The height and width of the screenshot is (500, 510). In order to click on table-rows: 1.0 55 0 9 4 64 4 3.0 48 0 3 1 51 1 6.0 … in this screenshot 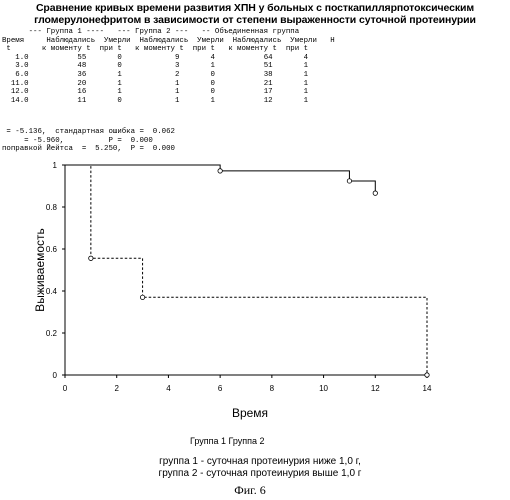, I will do `click(155, 79)`.